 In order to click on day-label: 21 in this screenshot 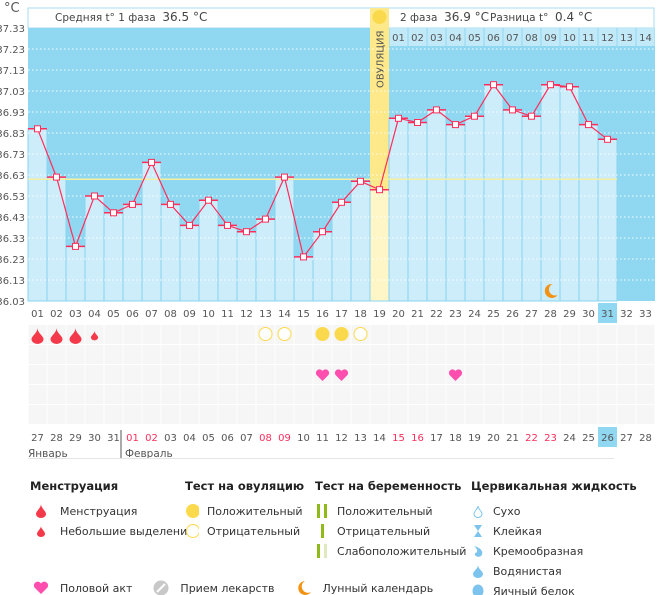, I will do `click(417, 314)`.